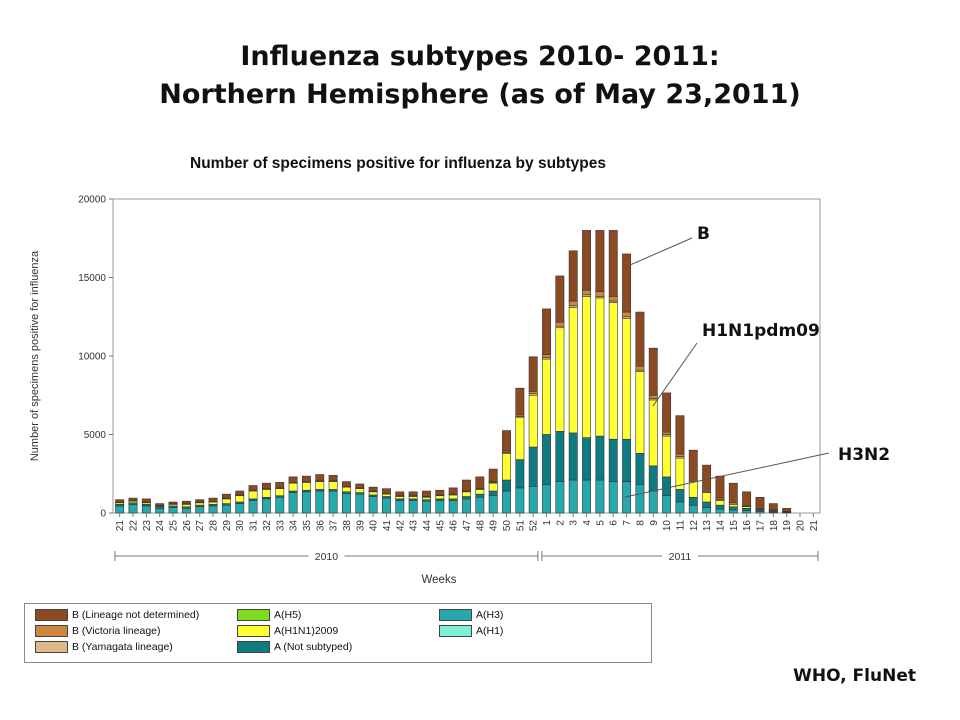 The image size is (960, 720). I want to click on y-tick-label: 15000, so click(92, 278).